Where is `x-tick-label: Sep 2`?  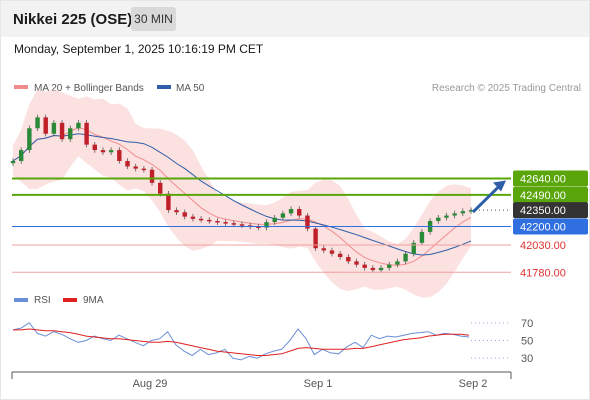 x-tick-label: Sep 2 is located at coordinates (473, 384).